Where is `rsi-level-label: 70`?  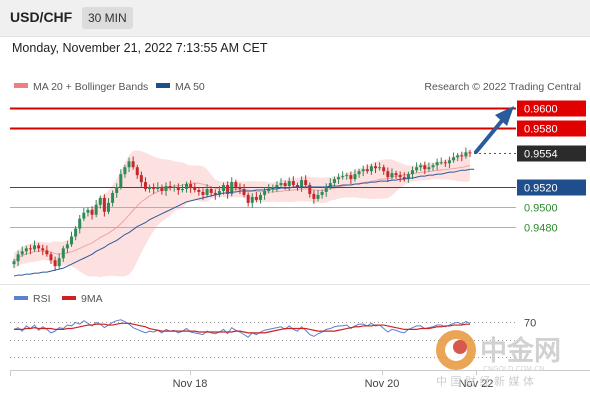
rsi-level-label: 70 is located at coordinates (530, 323).